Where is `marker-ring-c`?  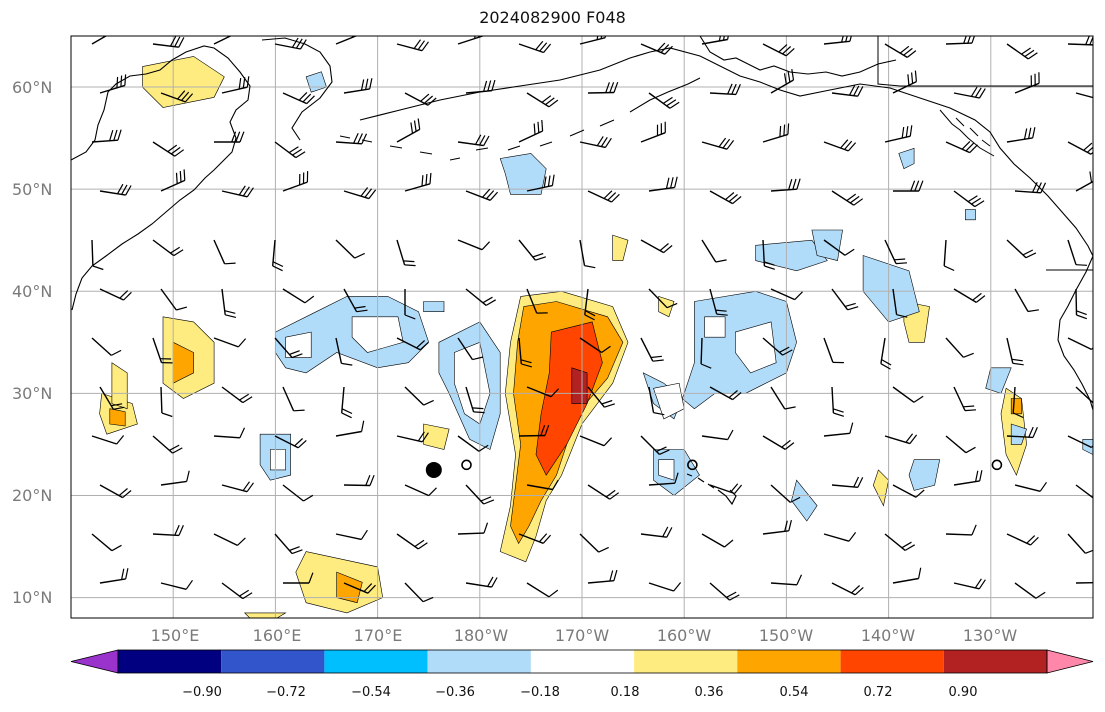 marker-ring-c is located at coordinates (997, 465).